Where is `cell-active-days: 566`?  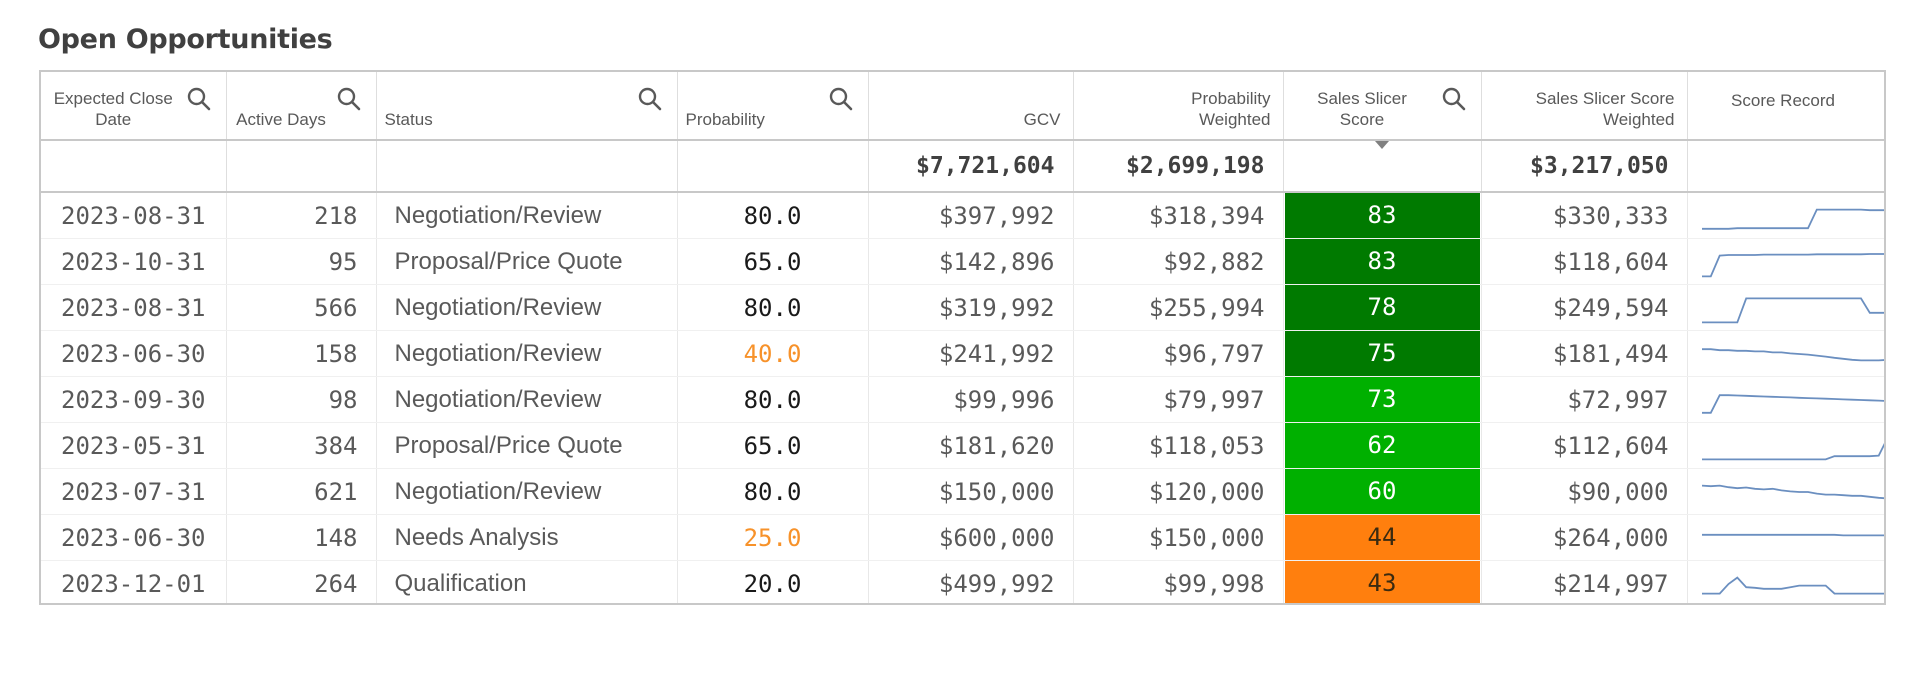 cell-active-days: 566 is located at coordinates (301, 307).